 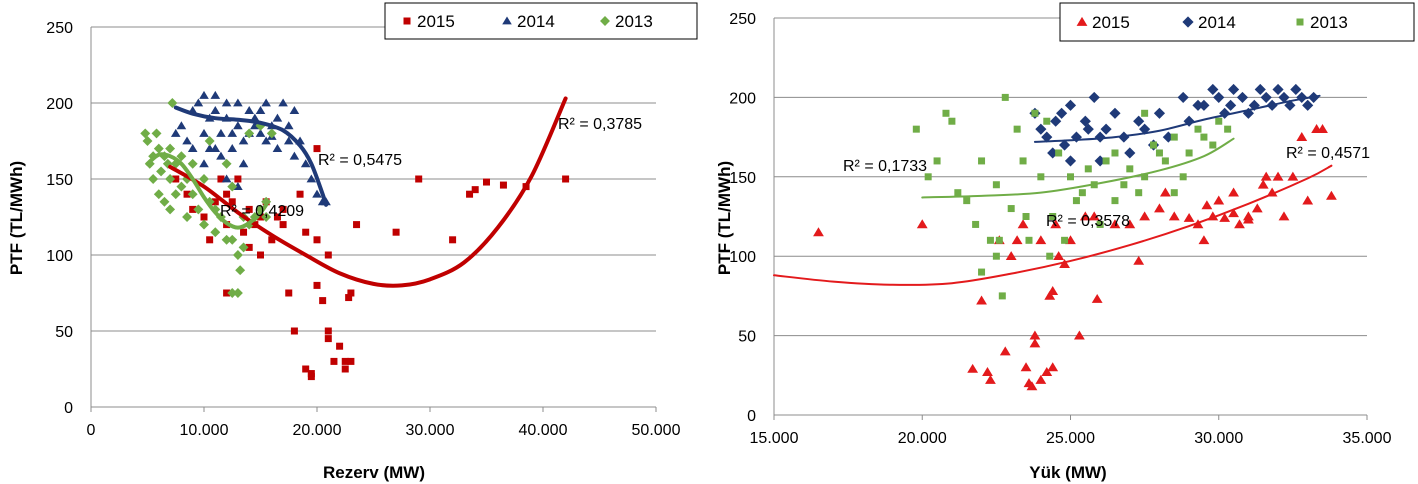 I want to click on series-2013, so click(x=1072, y=196).